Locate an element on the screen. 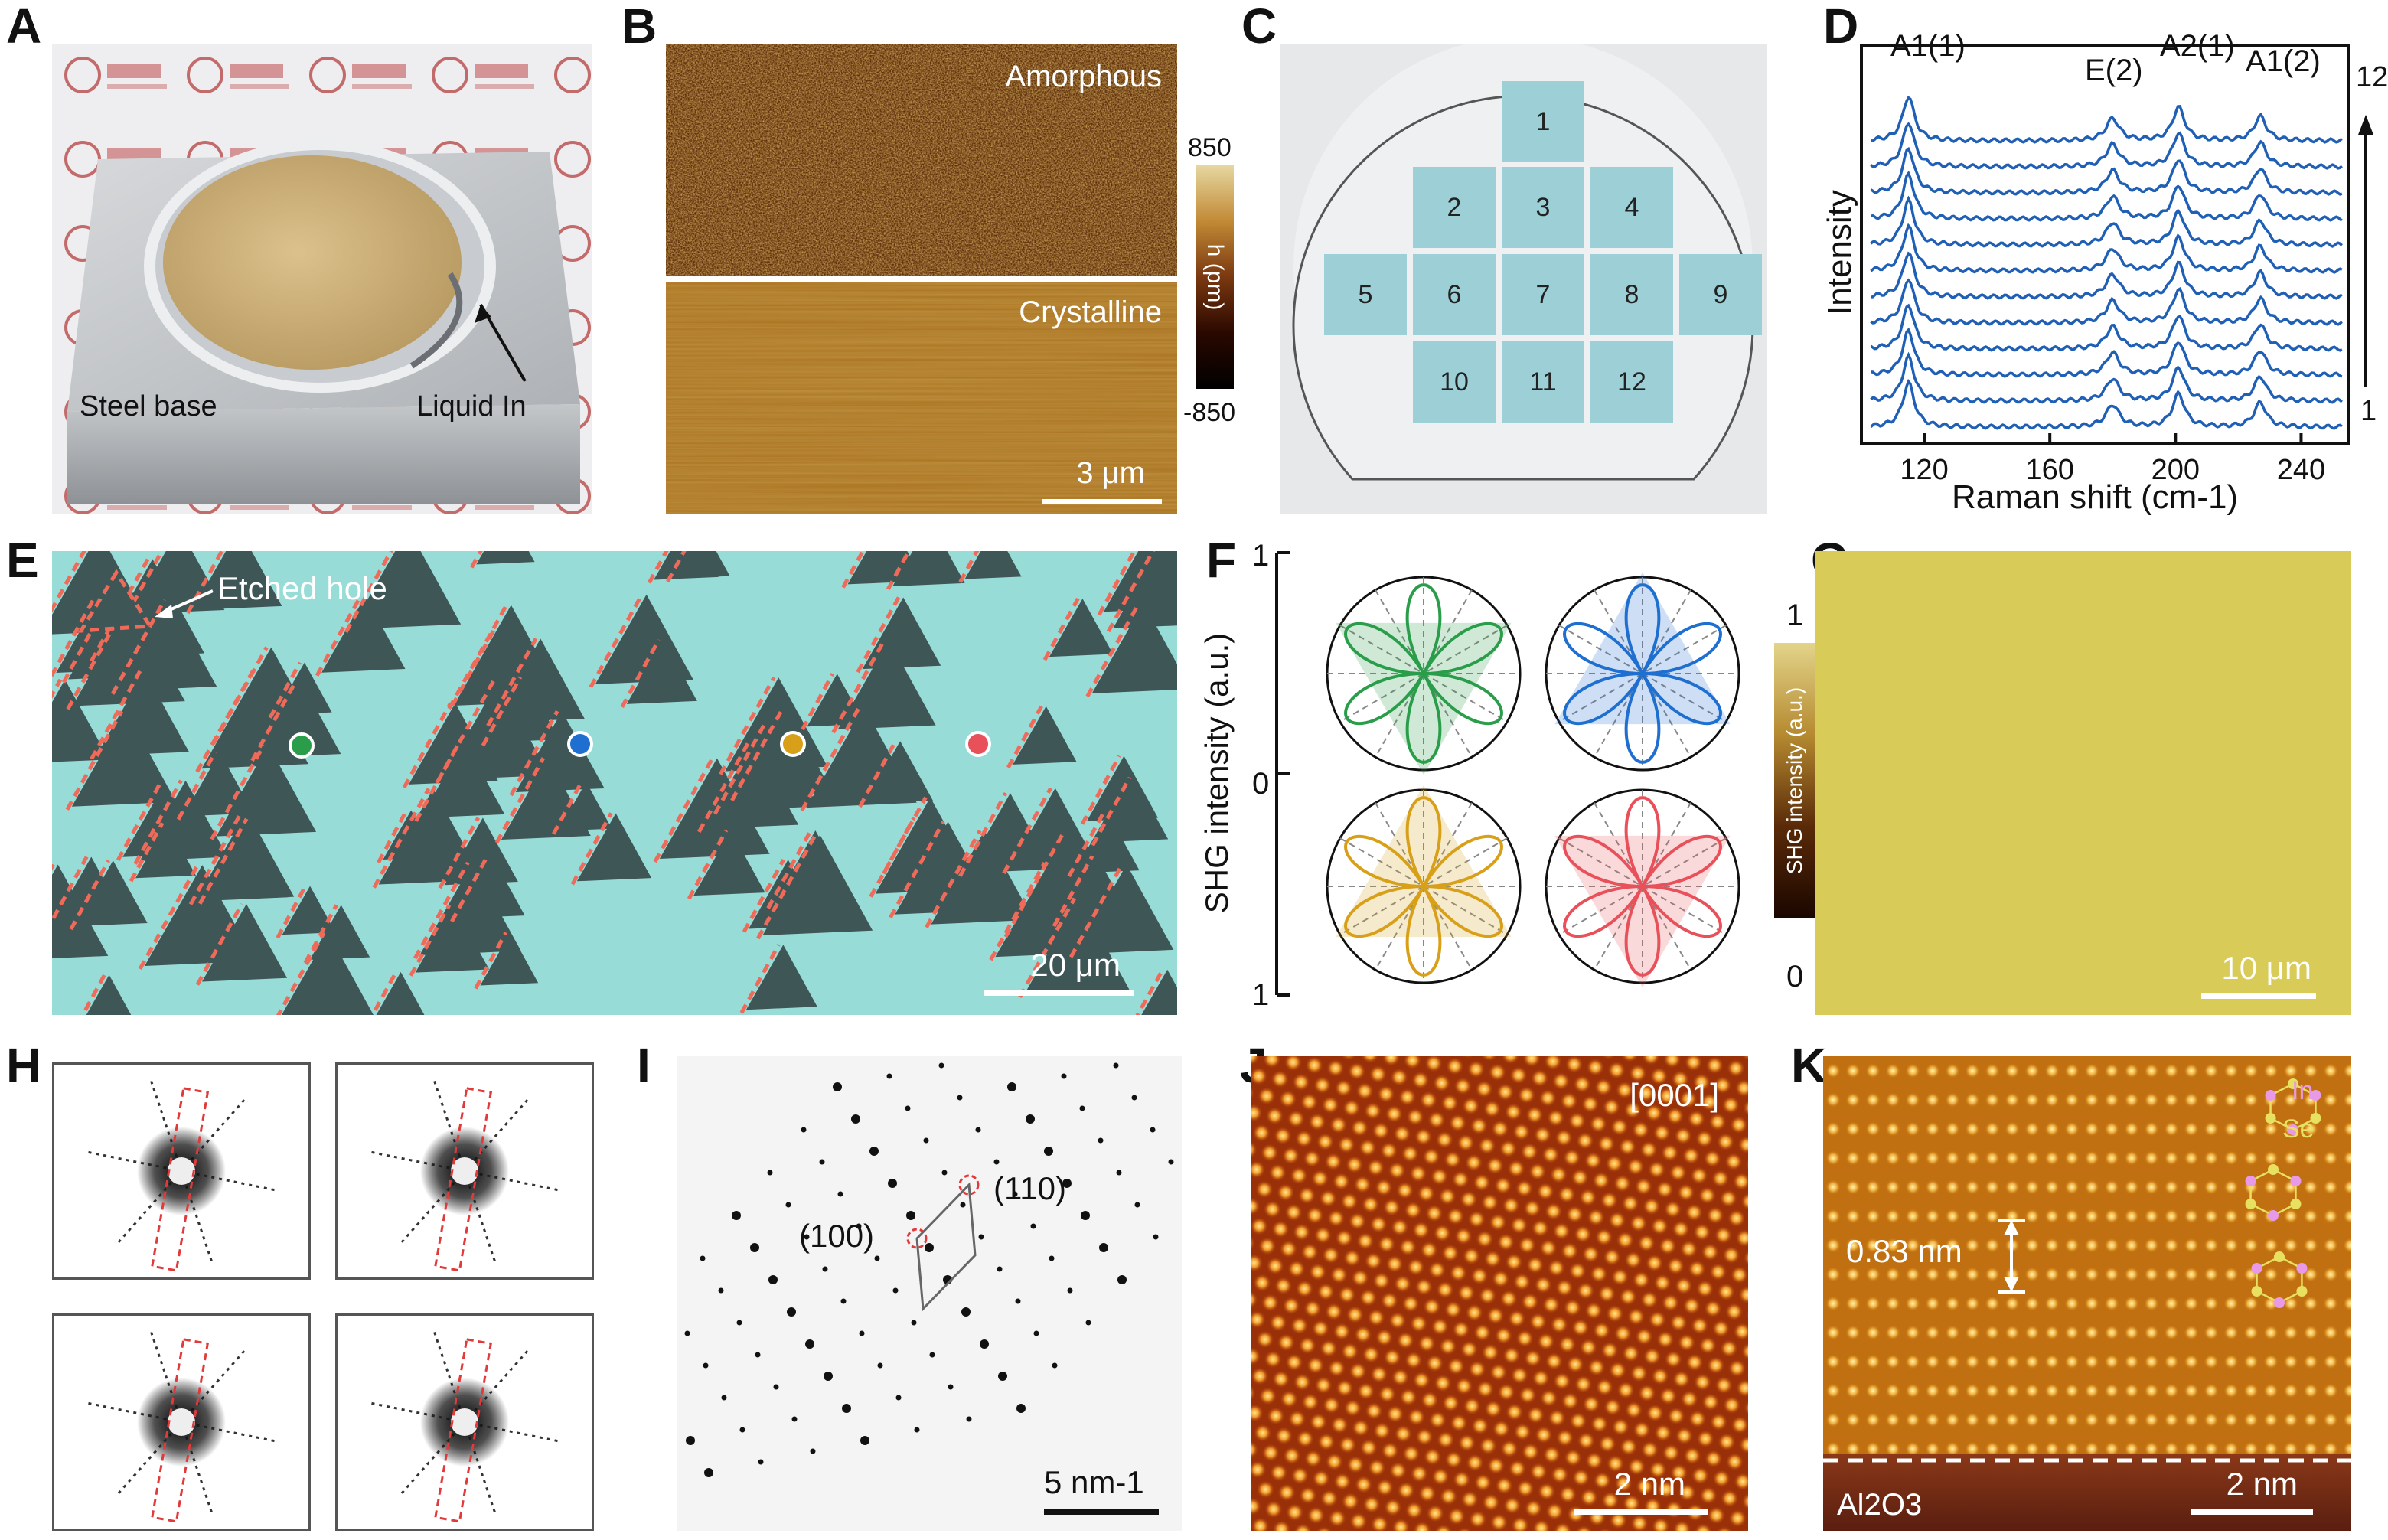 The image size is (2388, 1540). wafer-square-2: 2 is located at coordinates (1454, 207).